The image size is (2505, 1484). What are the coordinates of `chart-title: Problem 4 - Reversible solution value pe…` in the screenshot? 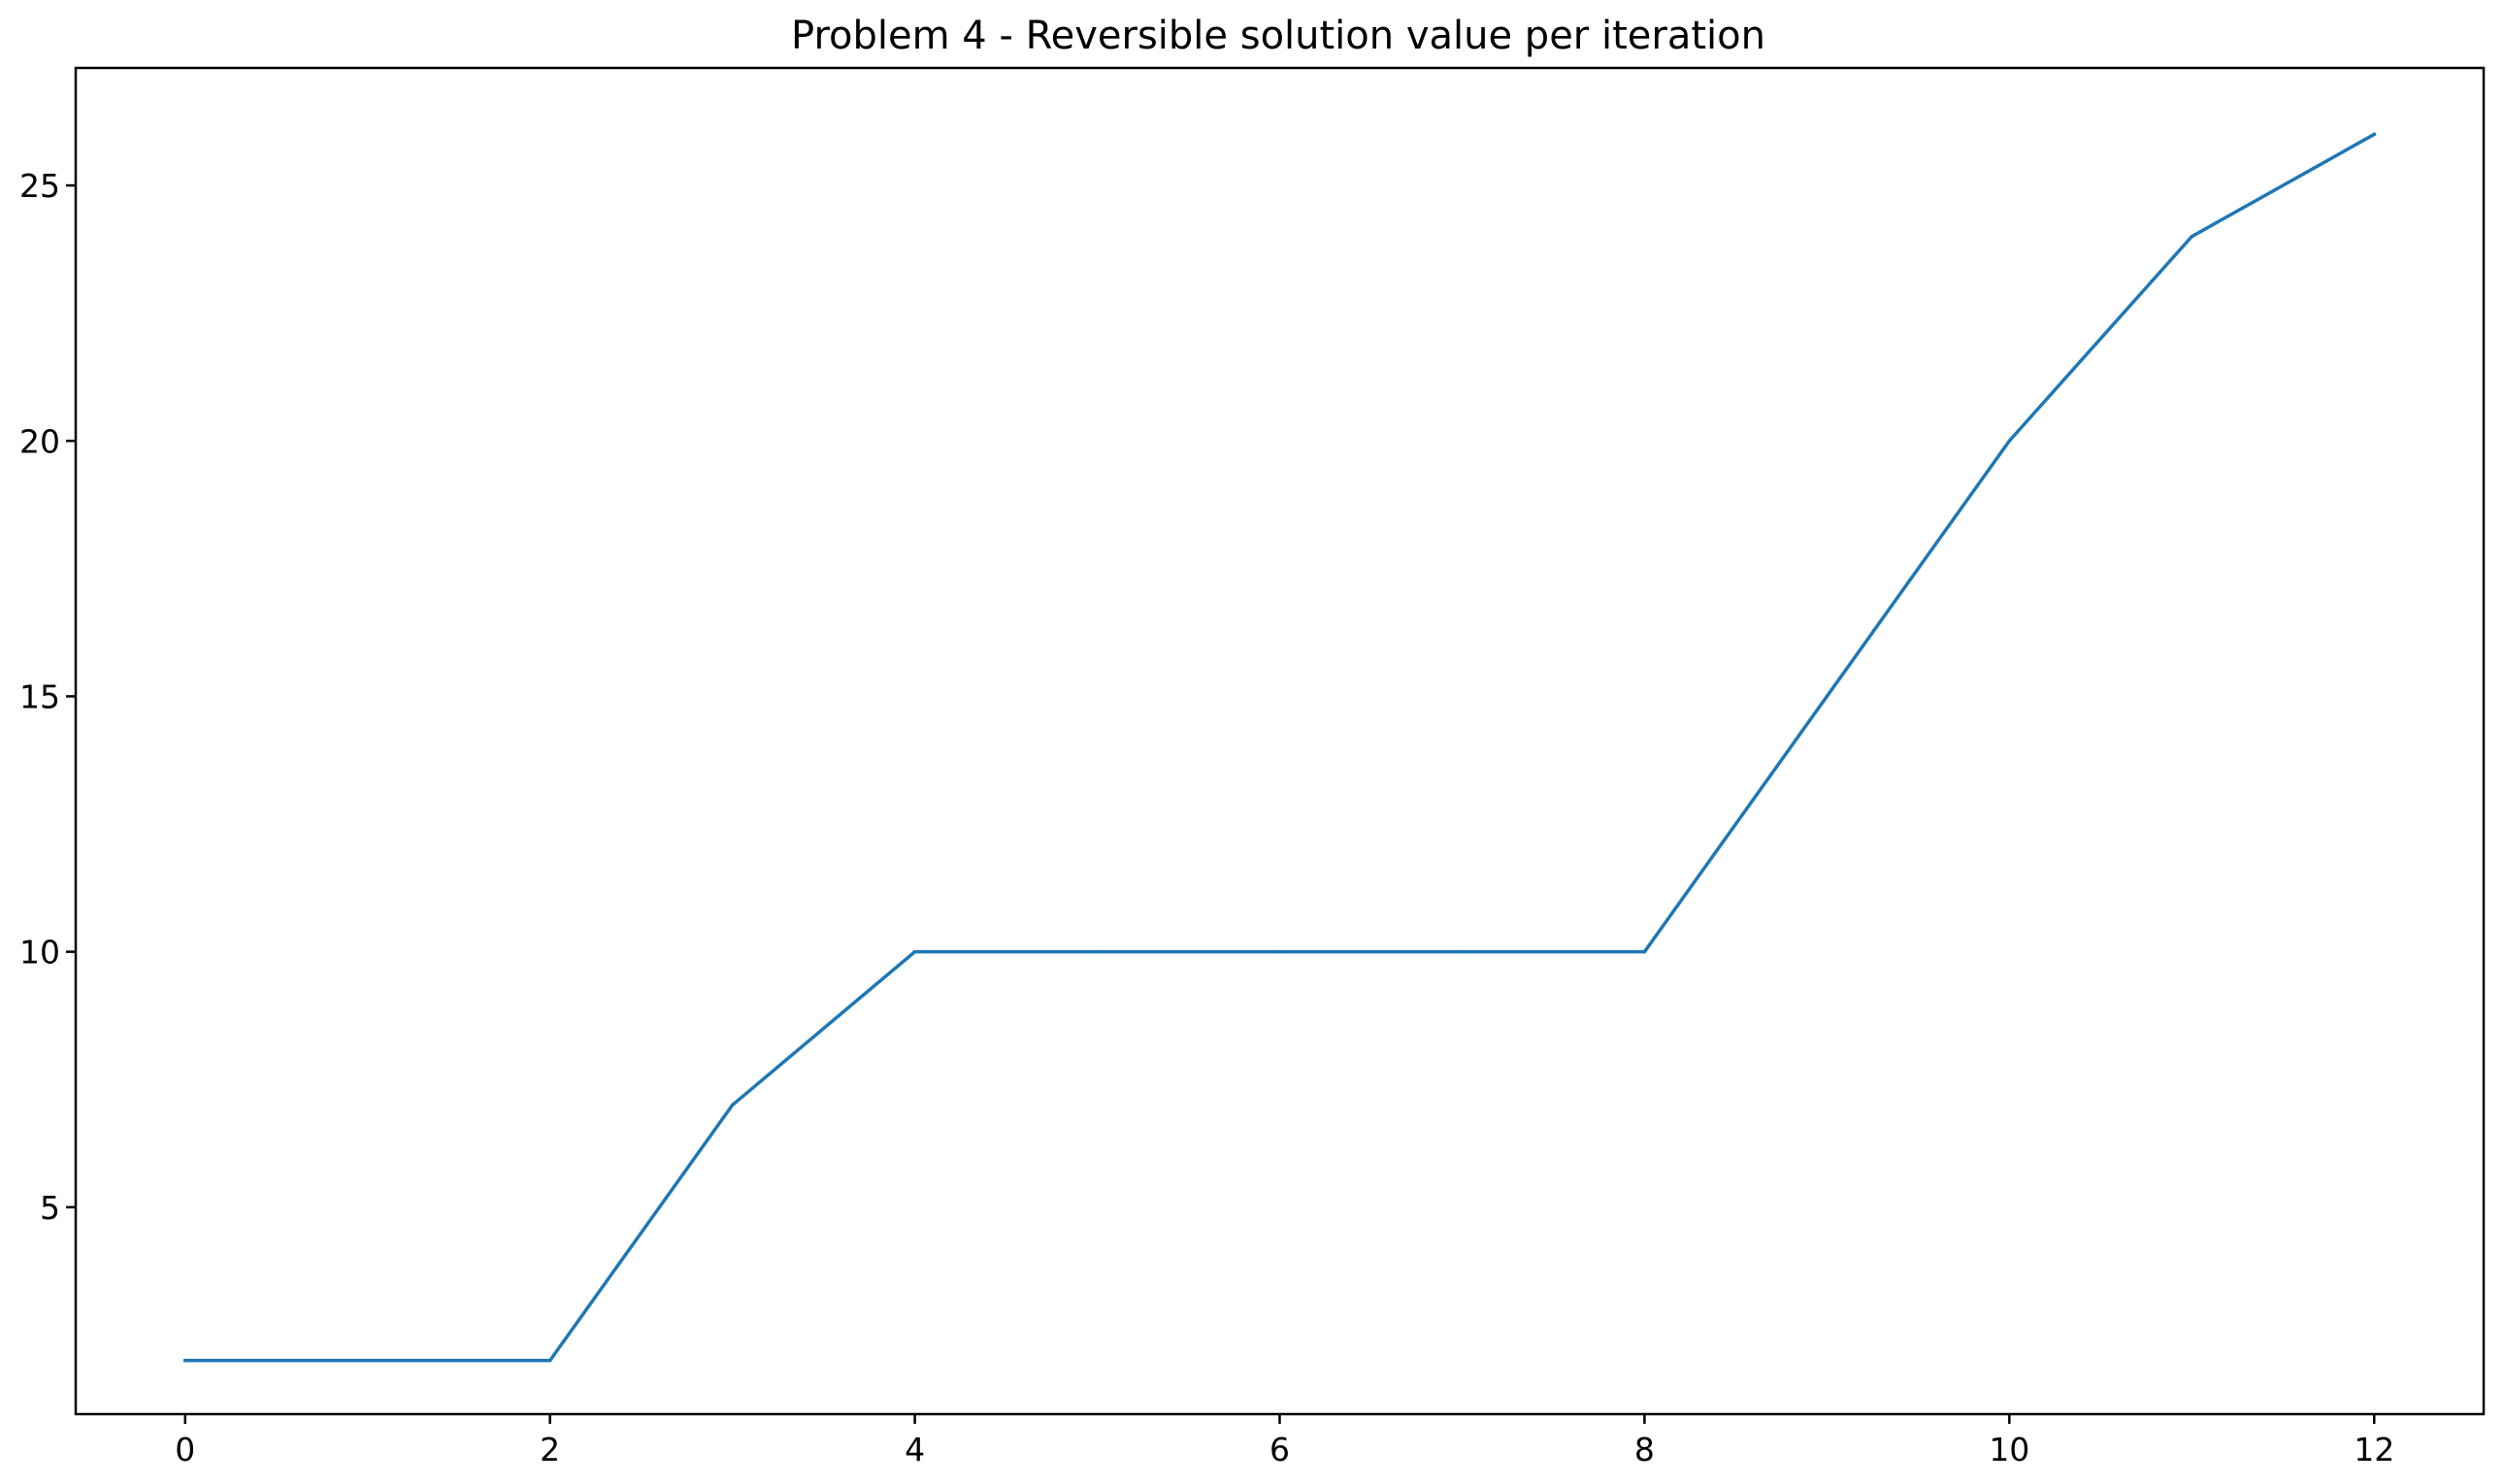 It's located at (1278, 36).